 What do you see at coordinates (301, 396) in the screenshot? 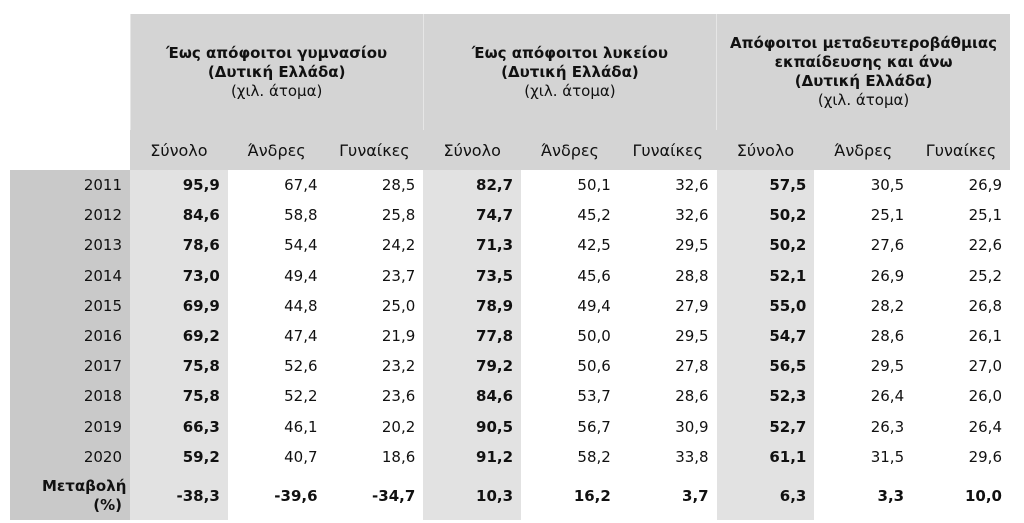
I see `cell: 52,2` at bounding box center [301, 396].